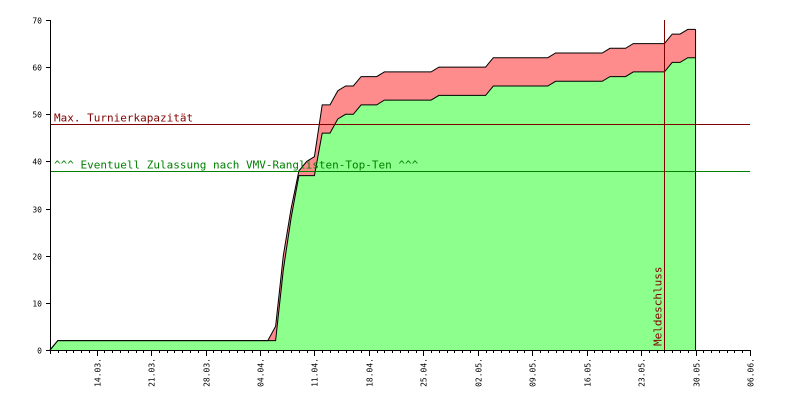  What do you see at coordinates (207, 372) in the screenshot?
I see `x-tick-label: 28.03.` at bounding box center [207, 372].